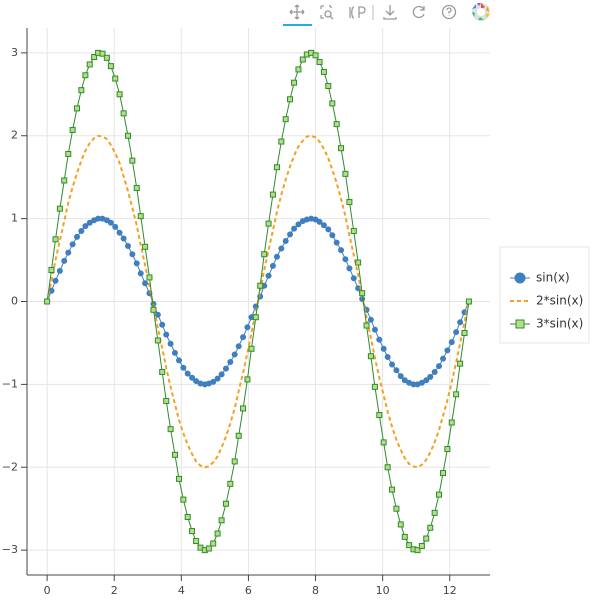 The image size is (600, 600). What do you see at coordinates (449, 12) in the screenshot?
I see `help-tool` at bounding box center [449, 12].